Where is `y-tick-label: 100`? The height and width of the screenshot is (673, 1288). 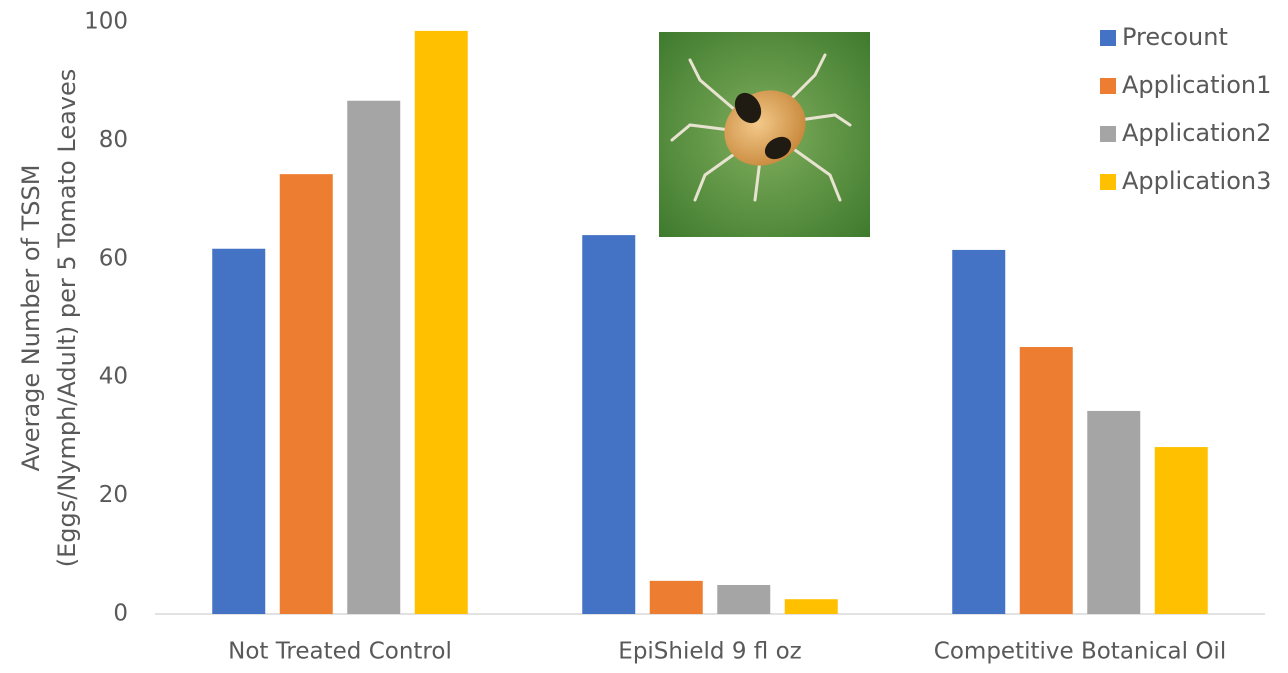
y-tick-label: 100 is located at coordinates (106, 22).